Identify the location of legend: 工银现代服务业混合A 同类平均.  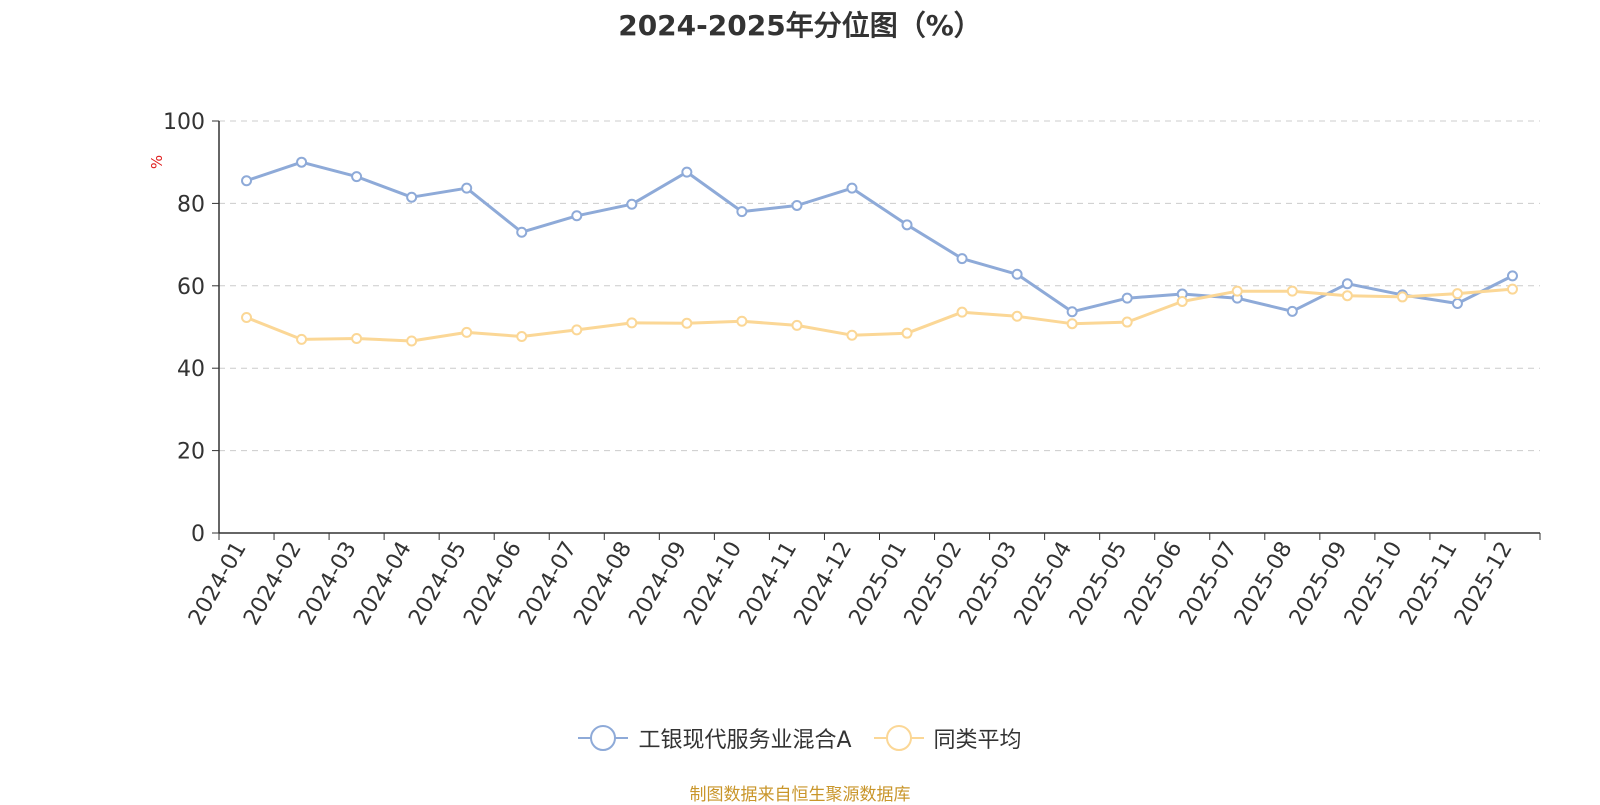
(800, 738).